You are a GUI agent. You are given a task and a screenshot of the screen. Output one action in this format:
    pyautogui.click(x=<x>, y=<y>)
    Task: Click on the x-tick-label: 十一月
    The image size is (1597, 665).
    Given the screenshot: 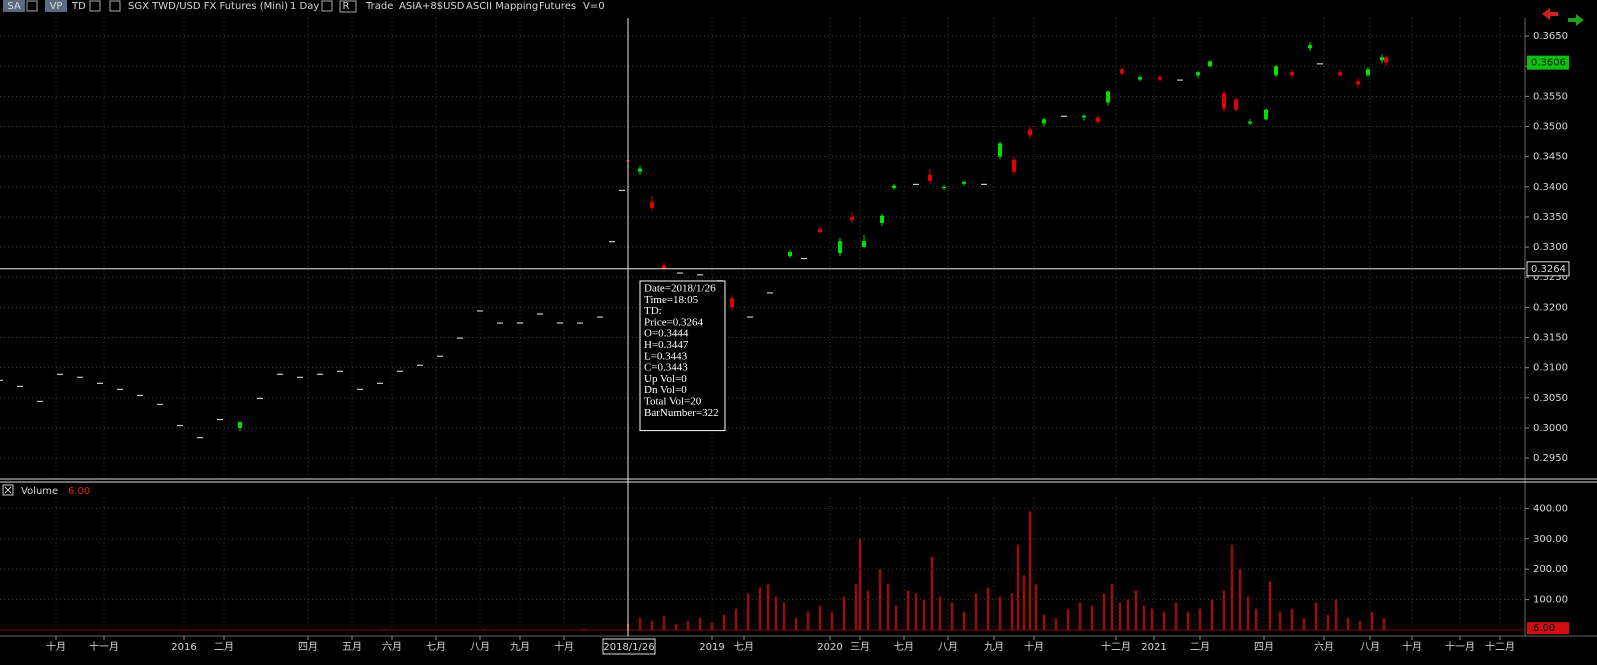 What is the action you would take?
    pyautogui.click(x=104, y=646)
    